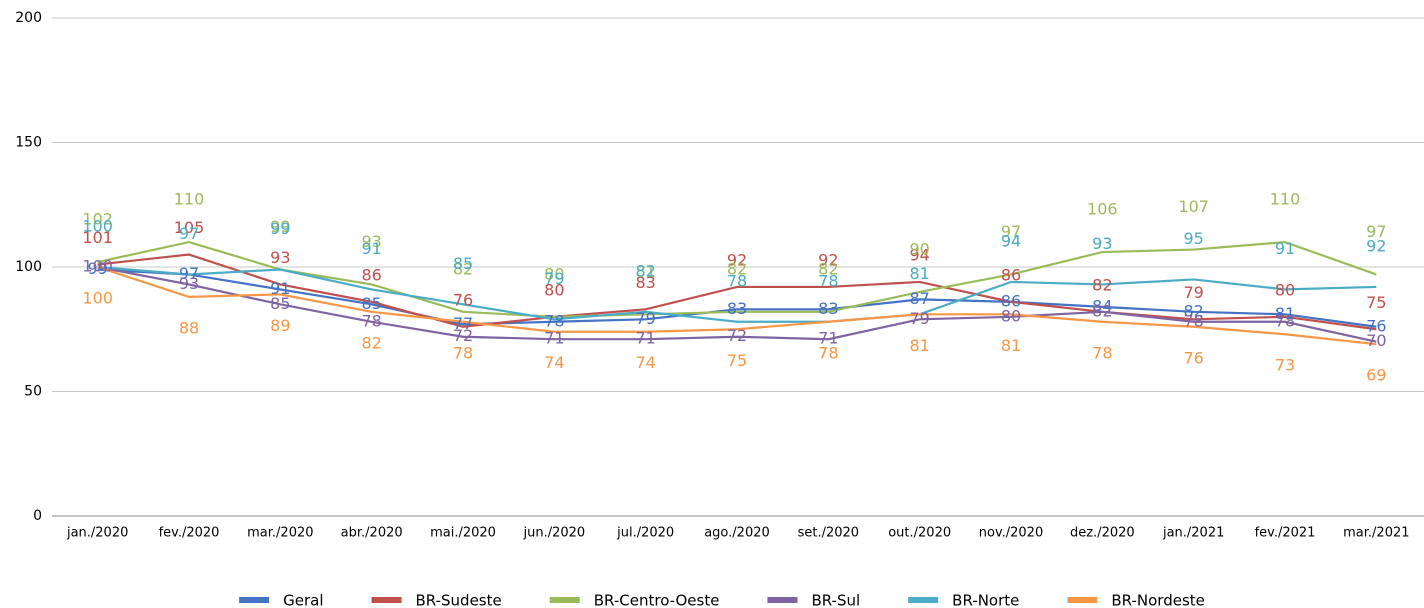  I want to click on x-tick-label: abr./2020, so click(372, 533).